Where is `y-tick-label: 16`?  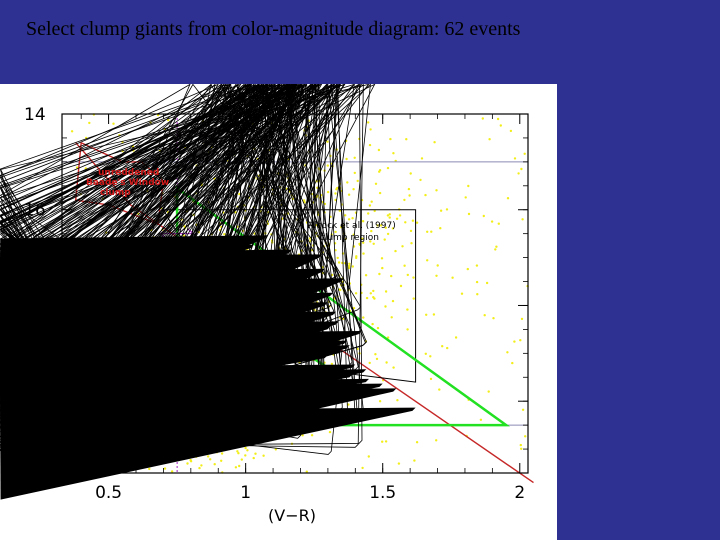 y-tick-label: 16 is located at coordinates (35, 211).